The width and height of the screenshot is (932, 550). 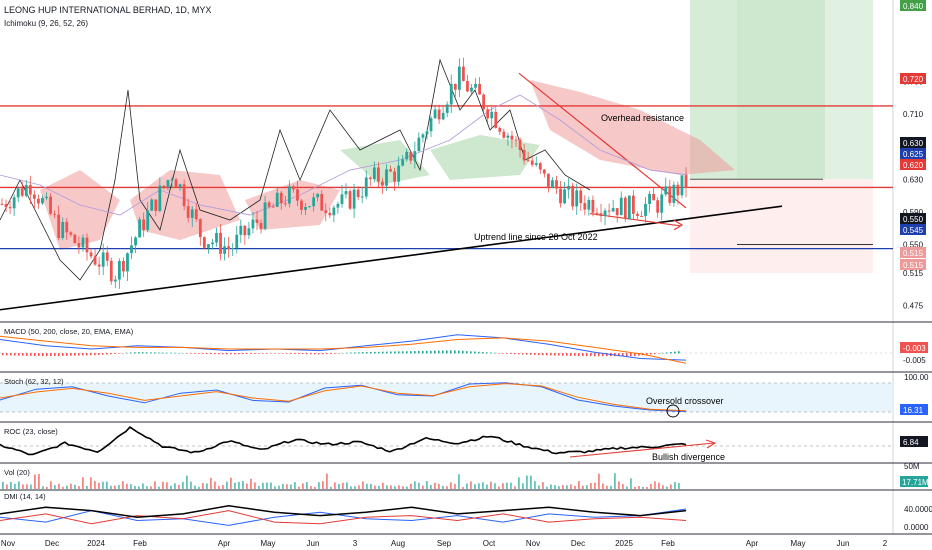 What do you see at coordinates (446, 397) in the screenshot?
I see `stoch-band` at bounding box center [446, 397].